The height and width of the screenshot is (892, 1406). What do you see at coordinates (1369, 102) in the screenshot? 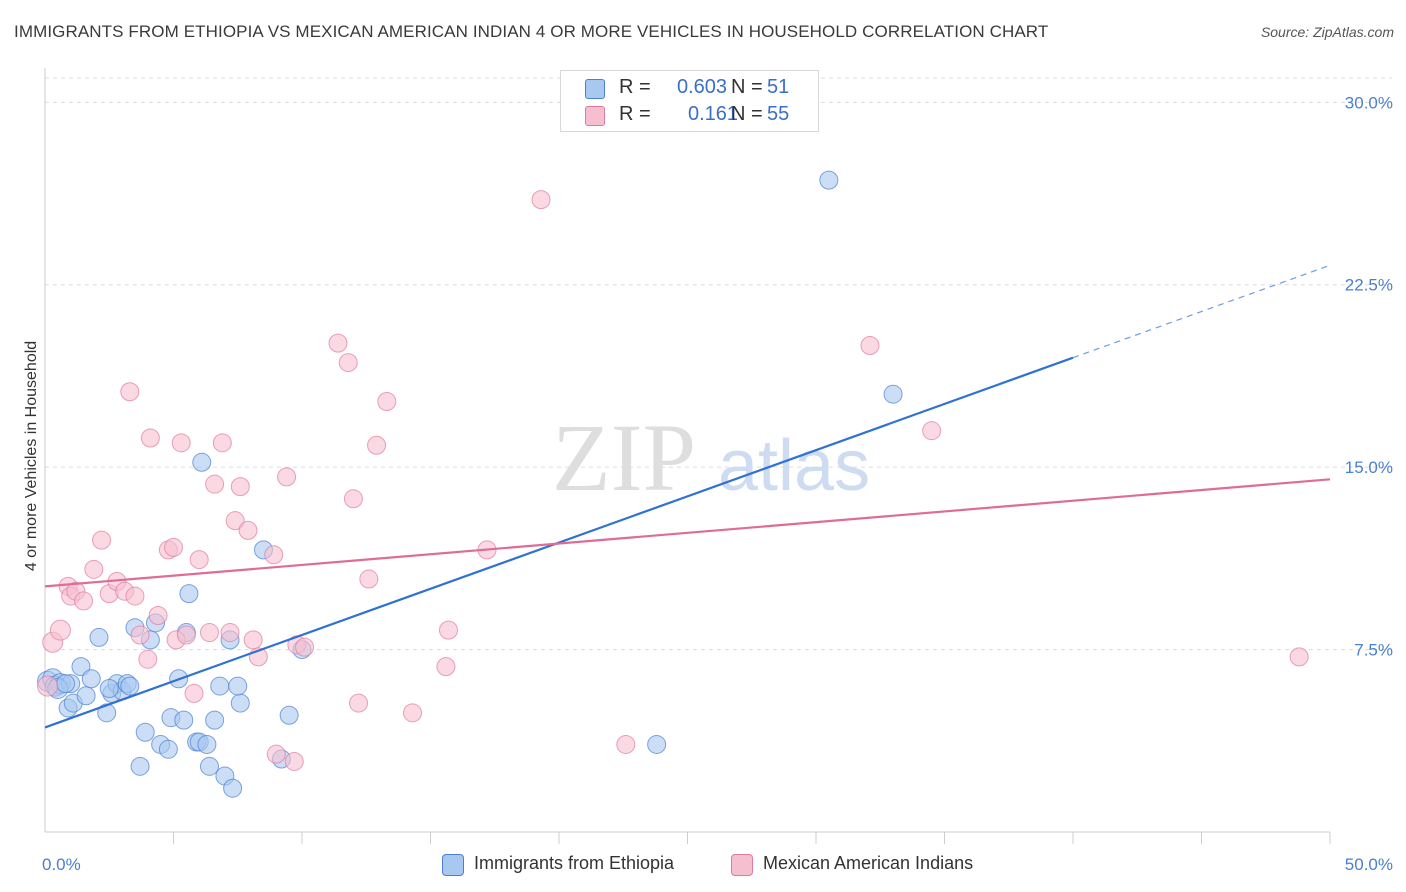
I see `y-tick-label: 30.0%` at bounding box center [1369, 102].